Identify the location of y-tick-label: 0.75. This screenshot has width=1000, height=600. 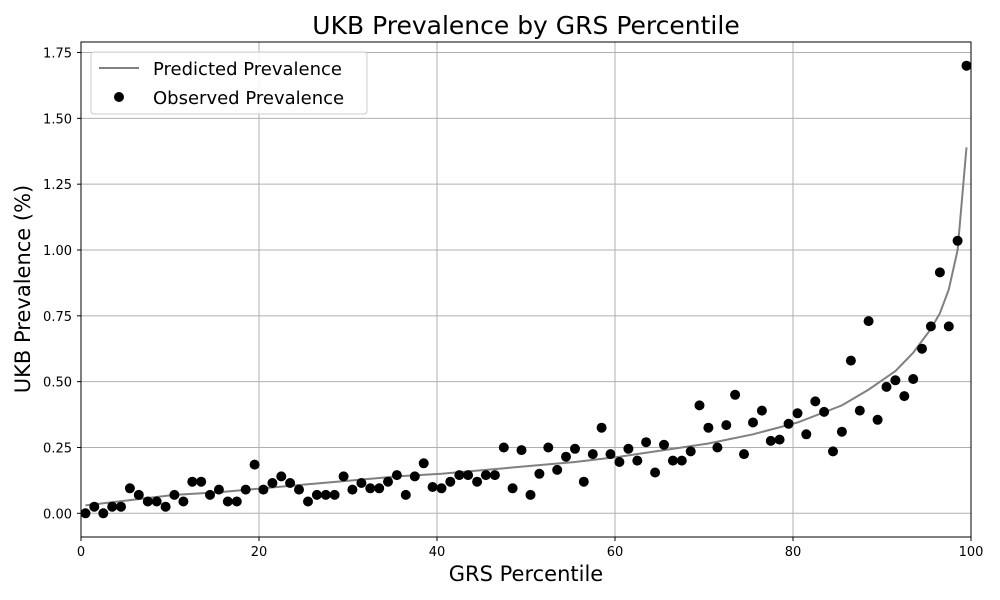
(57, 317).